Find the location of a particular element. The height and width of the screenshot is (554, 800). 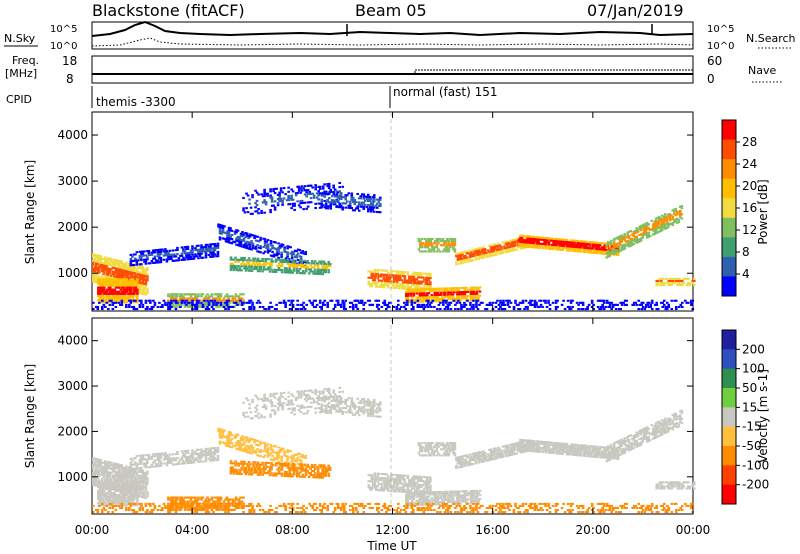

colorbar-swatch is located at coordinates (729, 188).